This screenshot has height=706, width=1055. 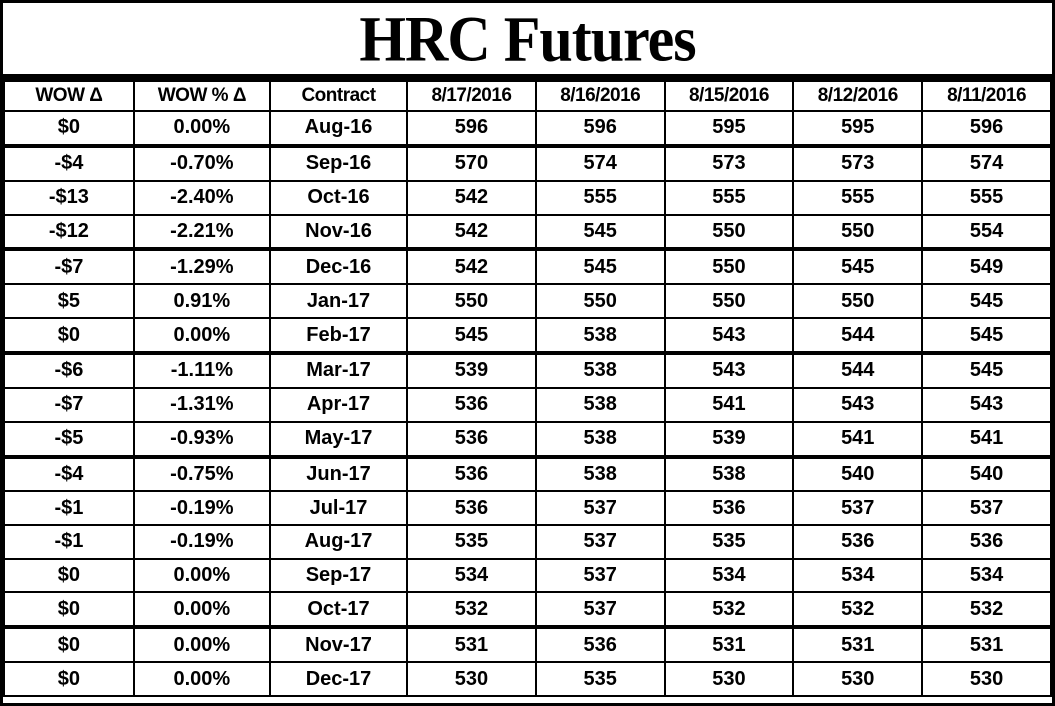 What do you see at coordinates (338, 128) in the screenshot?
I see `contract-cell: Aug-16` at bounding box center [338, 128].